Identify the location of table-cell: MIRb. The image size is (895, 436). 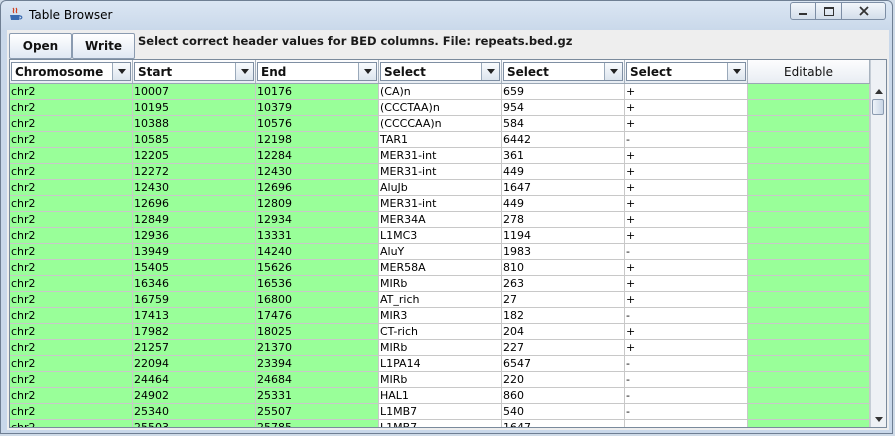
(440, 348).